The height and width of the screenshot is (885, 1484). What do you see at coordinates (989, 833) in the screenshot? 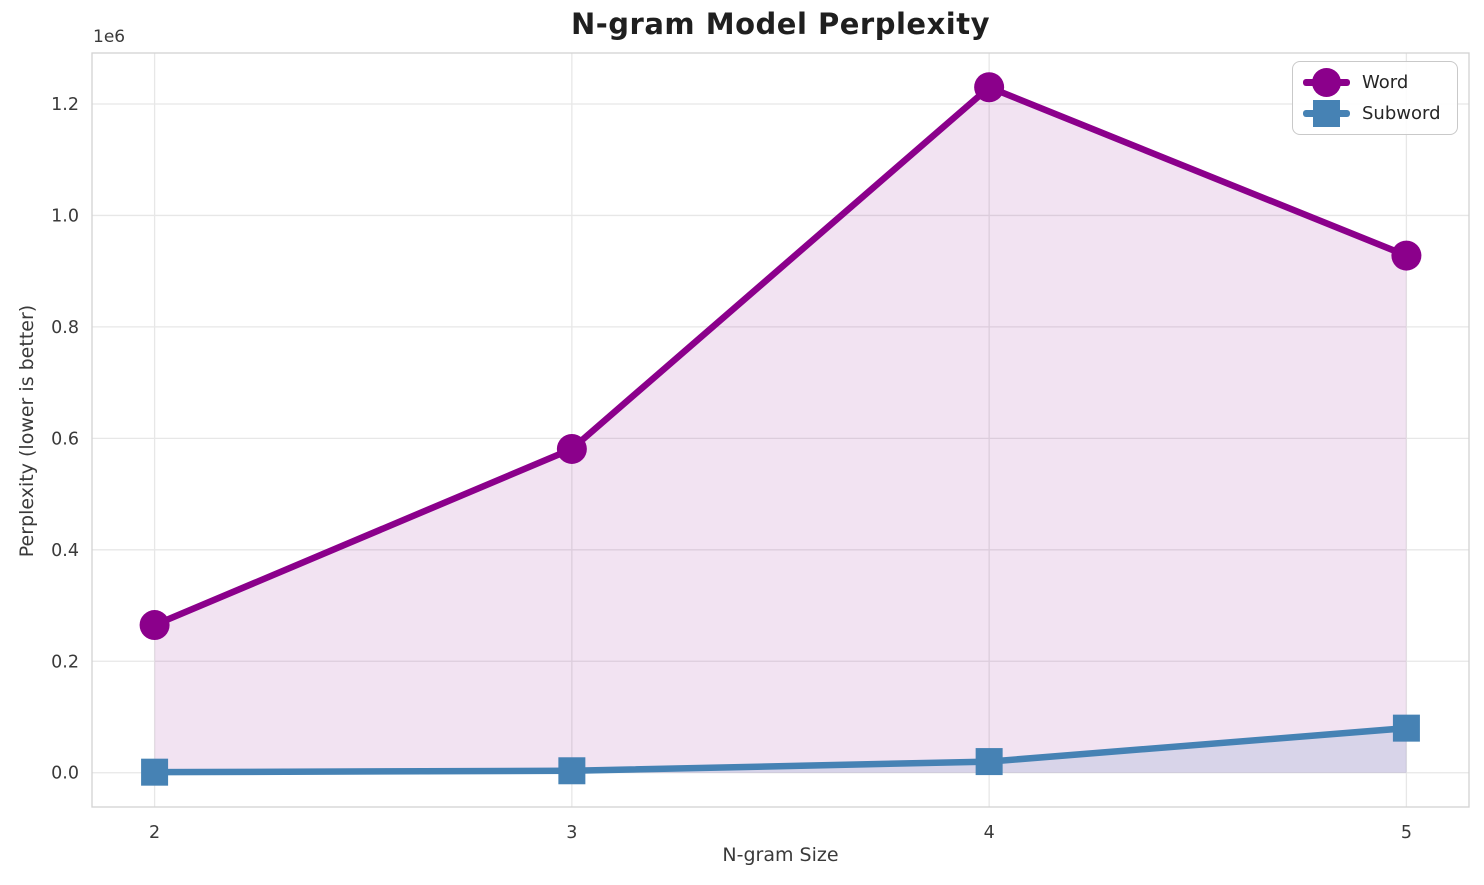
I see `x-tick-label: 4` at bounding box center [989, 833].